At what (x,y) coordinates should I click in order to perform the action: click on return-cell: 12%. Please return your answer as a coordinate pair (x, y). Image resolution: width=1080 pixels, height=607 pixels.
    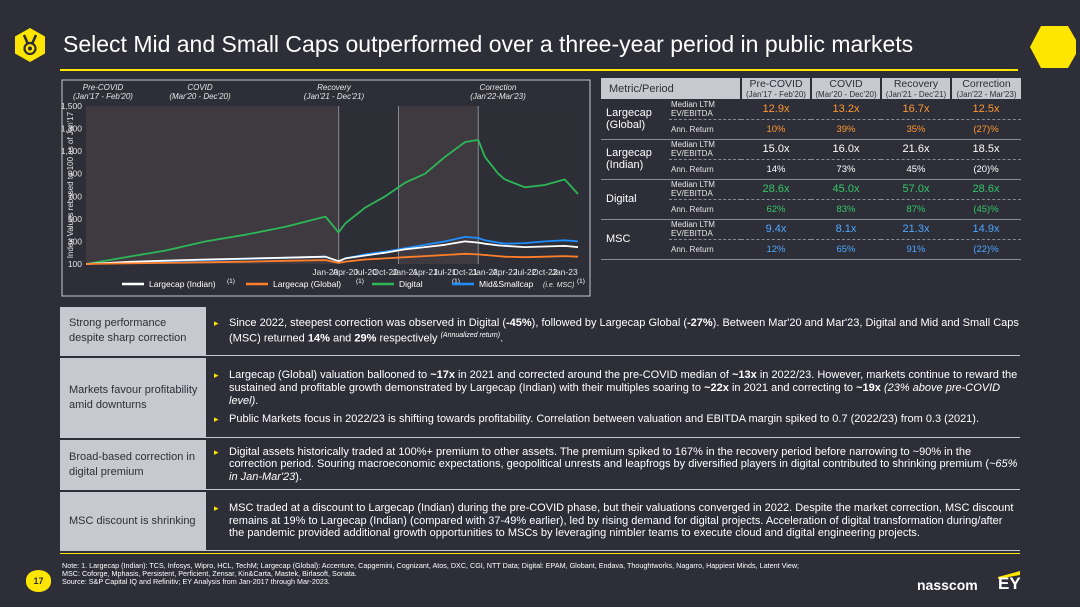
    Looking at the image, I should click on (776, 249).